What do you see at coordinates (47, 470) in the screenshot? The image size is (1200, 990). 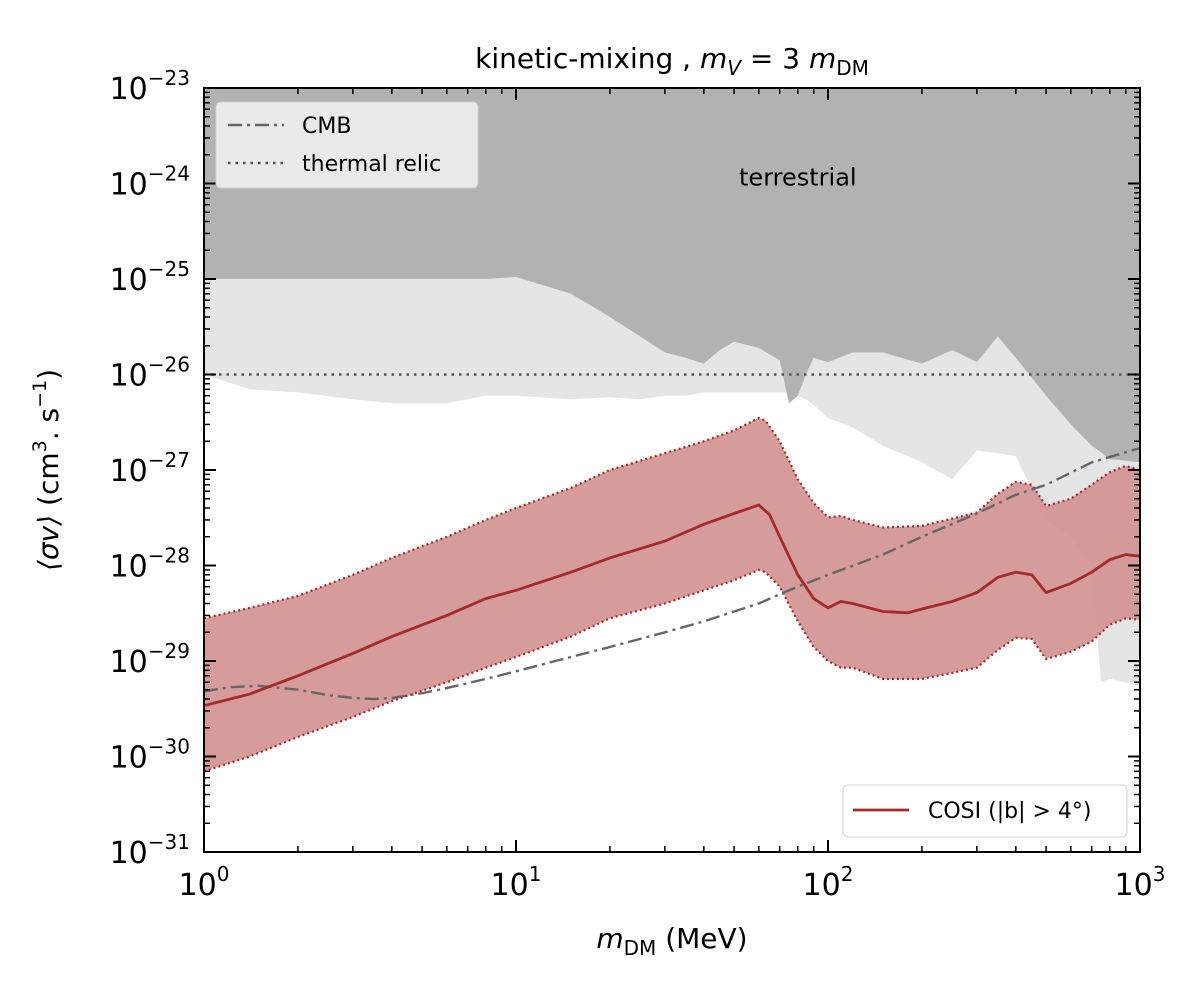 I see `y-axis-label: ⟨σv⟩ (cm3. s−1)` at bounding box center [47, 470].